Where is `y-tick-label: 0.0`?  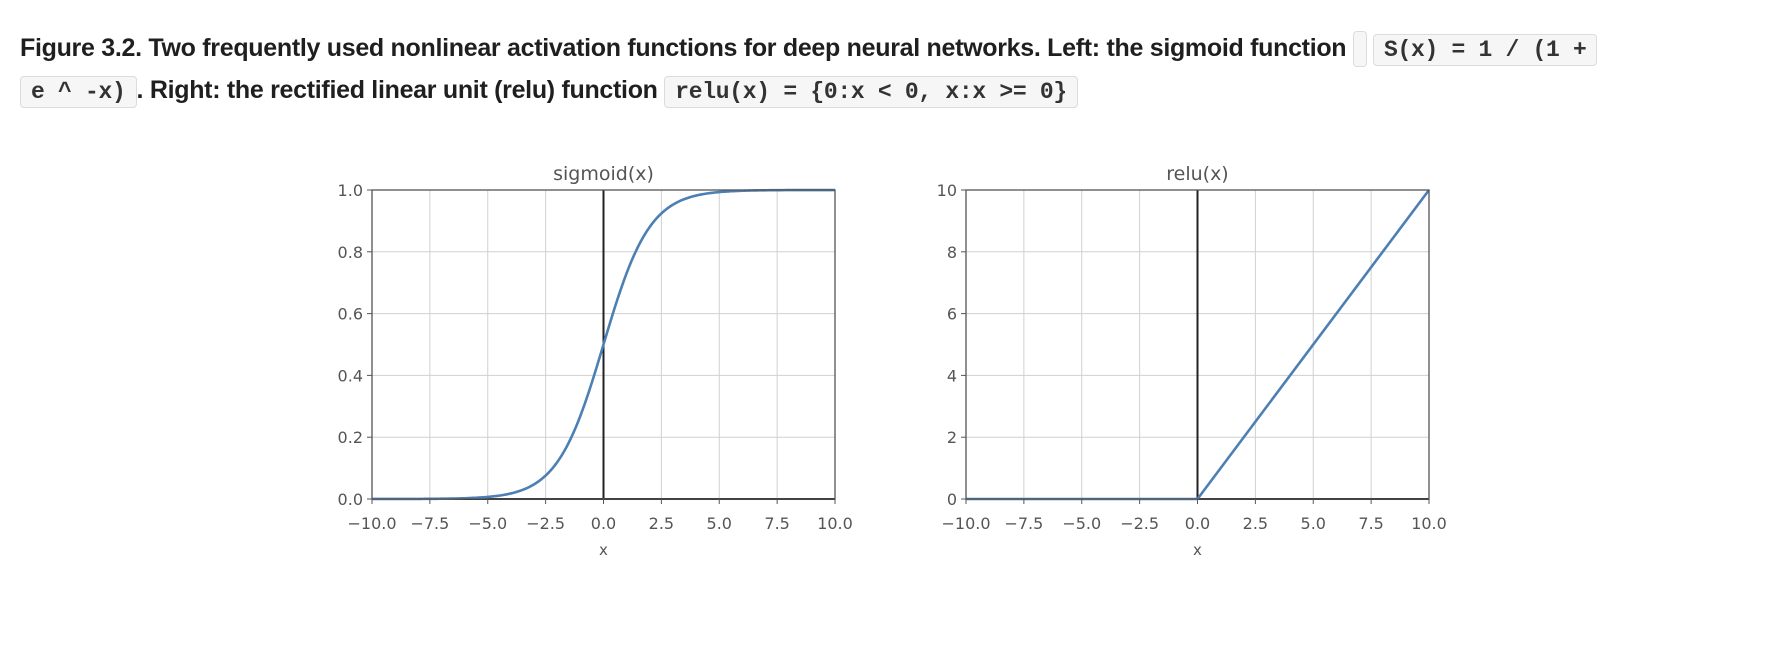
y-tick-label: 0.0 is located at coordinates (350, 499).